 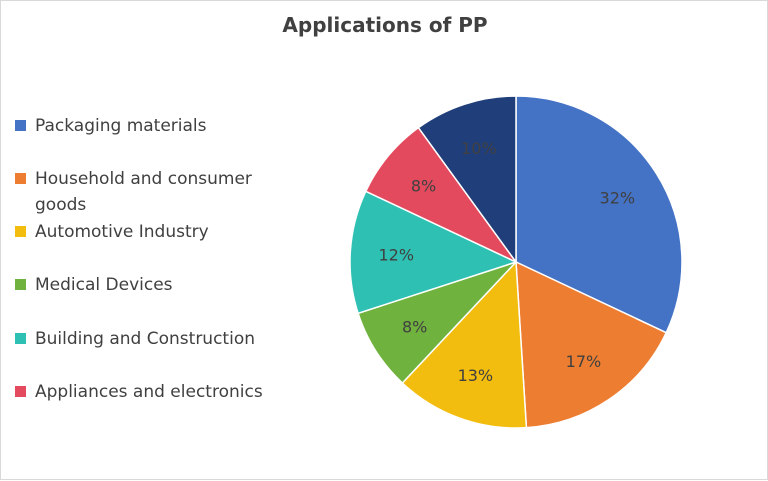 I want to click on pie-slice-automotive, so click(x=464, y=344).